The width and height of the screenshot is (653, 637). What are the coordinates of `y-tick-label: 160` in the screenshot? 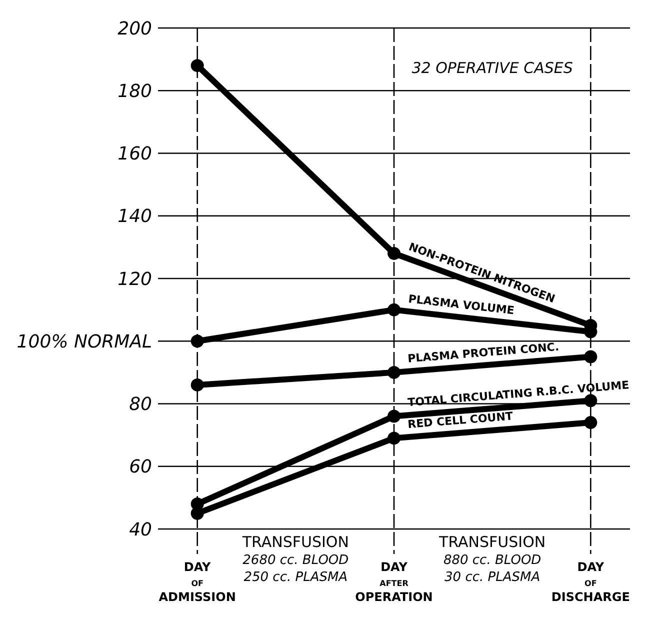 It's located at (135, 154).